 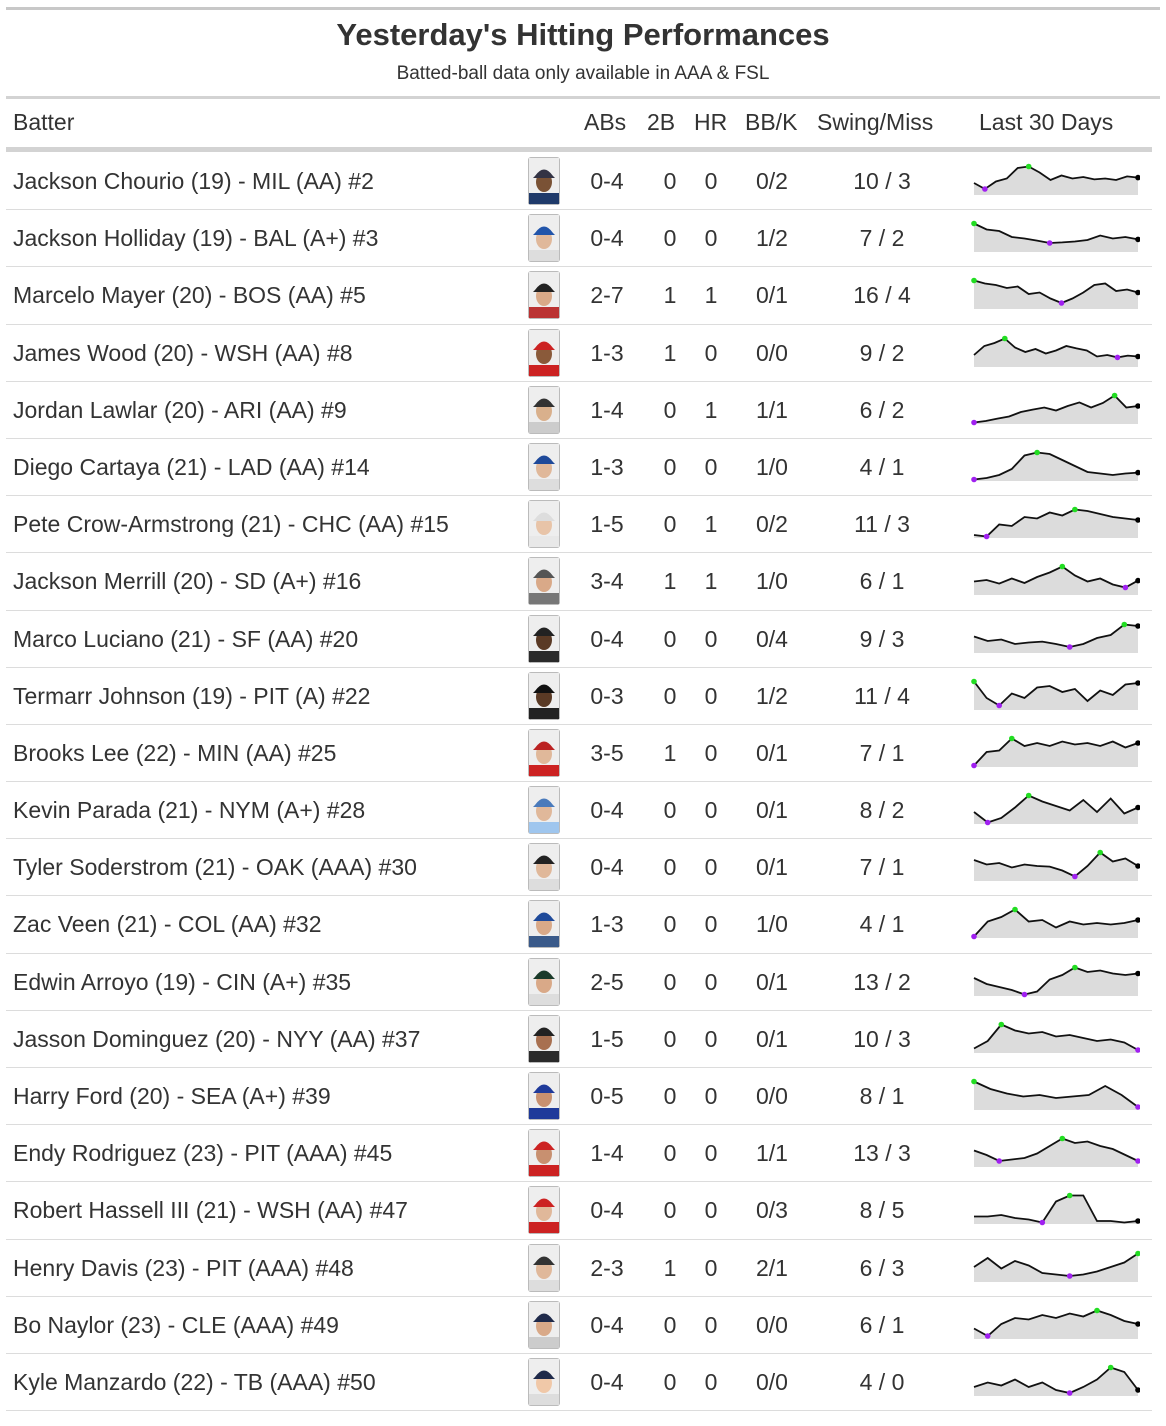 What do you see at coordinates (193, 181) in the screenshot?
I see `batter-name: Jackson Chourio (19) - MIL (AA) #2` at bounding box center [193, 181].